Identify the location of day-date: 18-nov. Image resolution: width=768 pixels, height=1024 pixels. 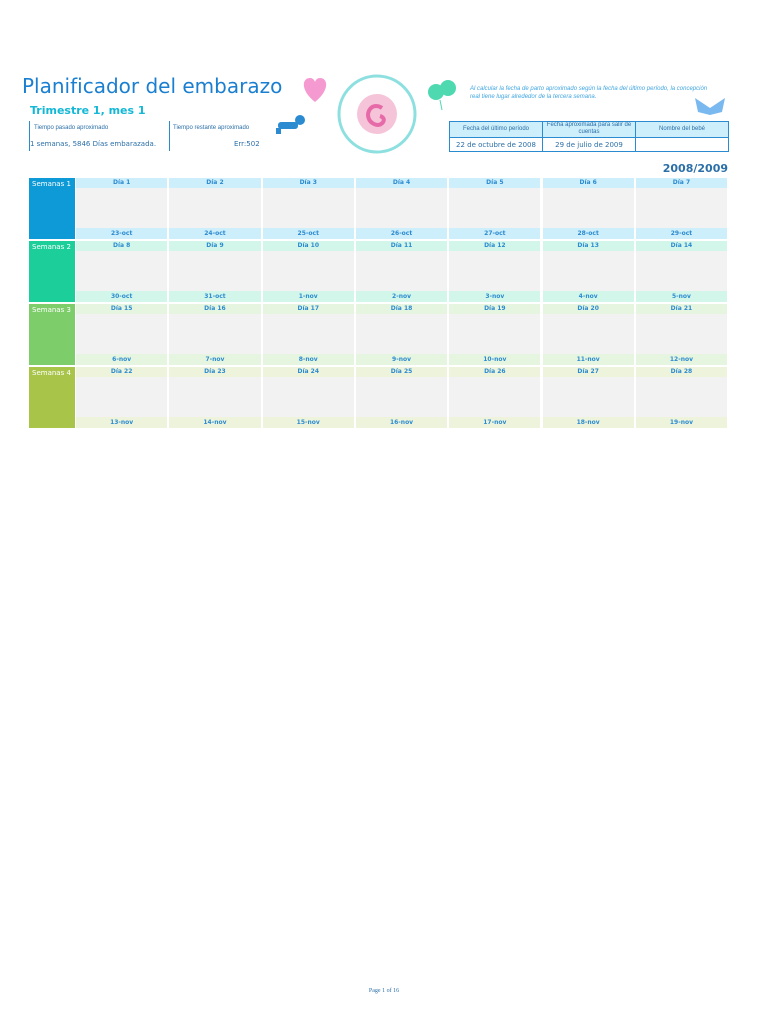
(588, 422).